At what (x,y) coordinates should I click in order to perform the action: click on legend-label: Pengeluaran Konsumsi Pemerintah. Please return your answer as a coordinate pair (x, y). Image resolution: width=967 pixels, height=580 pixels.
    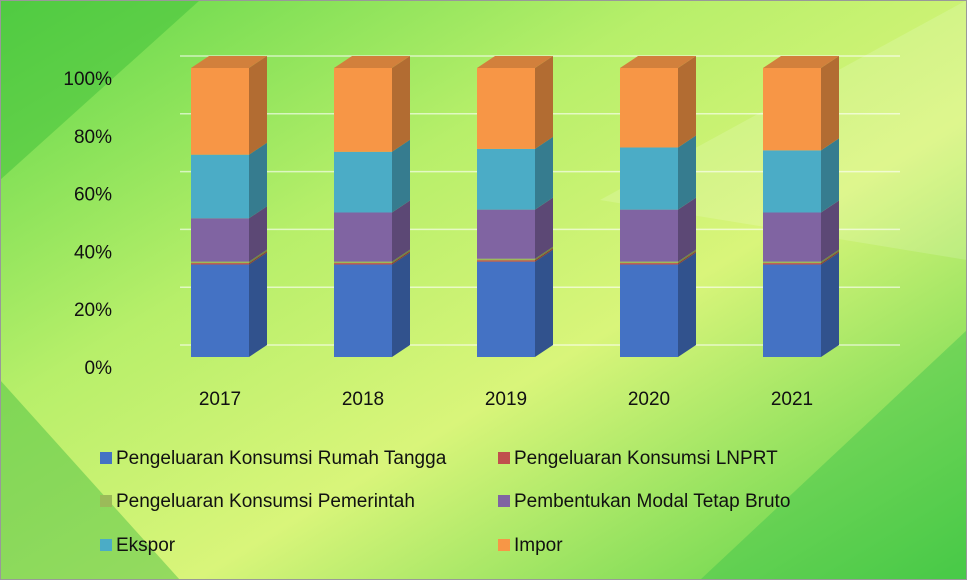
    Looking at the image, I should click on (265, 501).